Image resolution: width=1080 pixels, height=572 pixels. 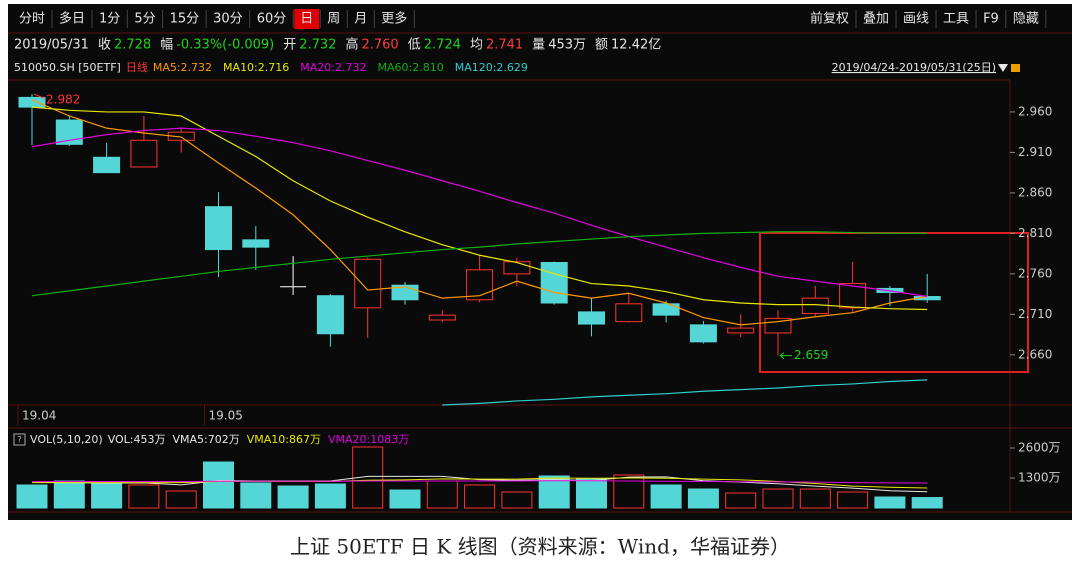 I want to click on quote-value: 2.724, so click(x=442, y=45).